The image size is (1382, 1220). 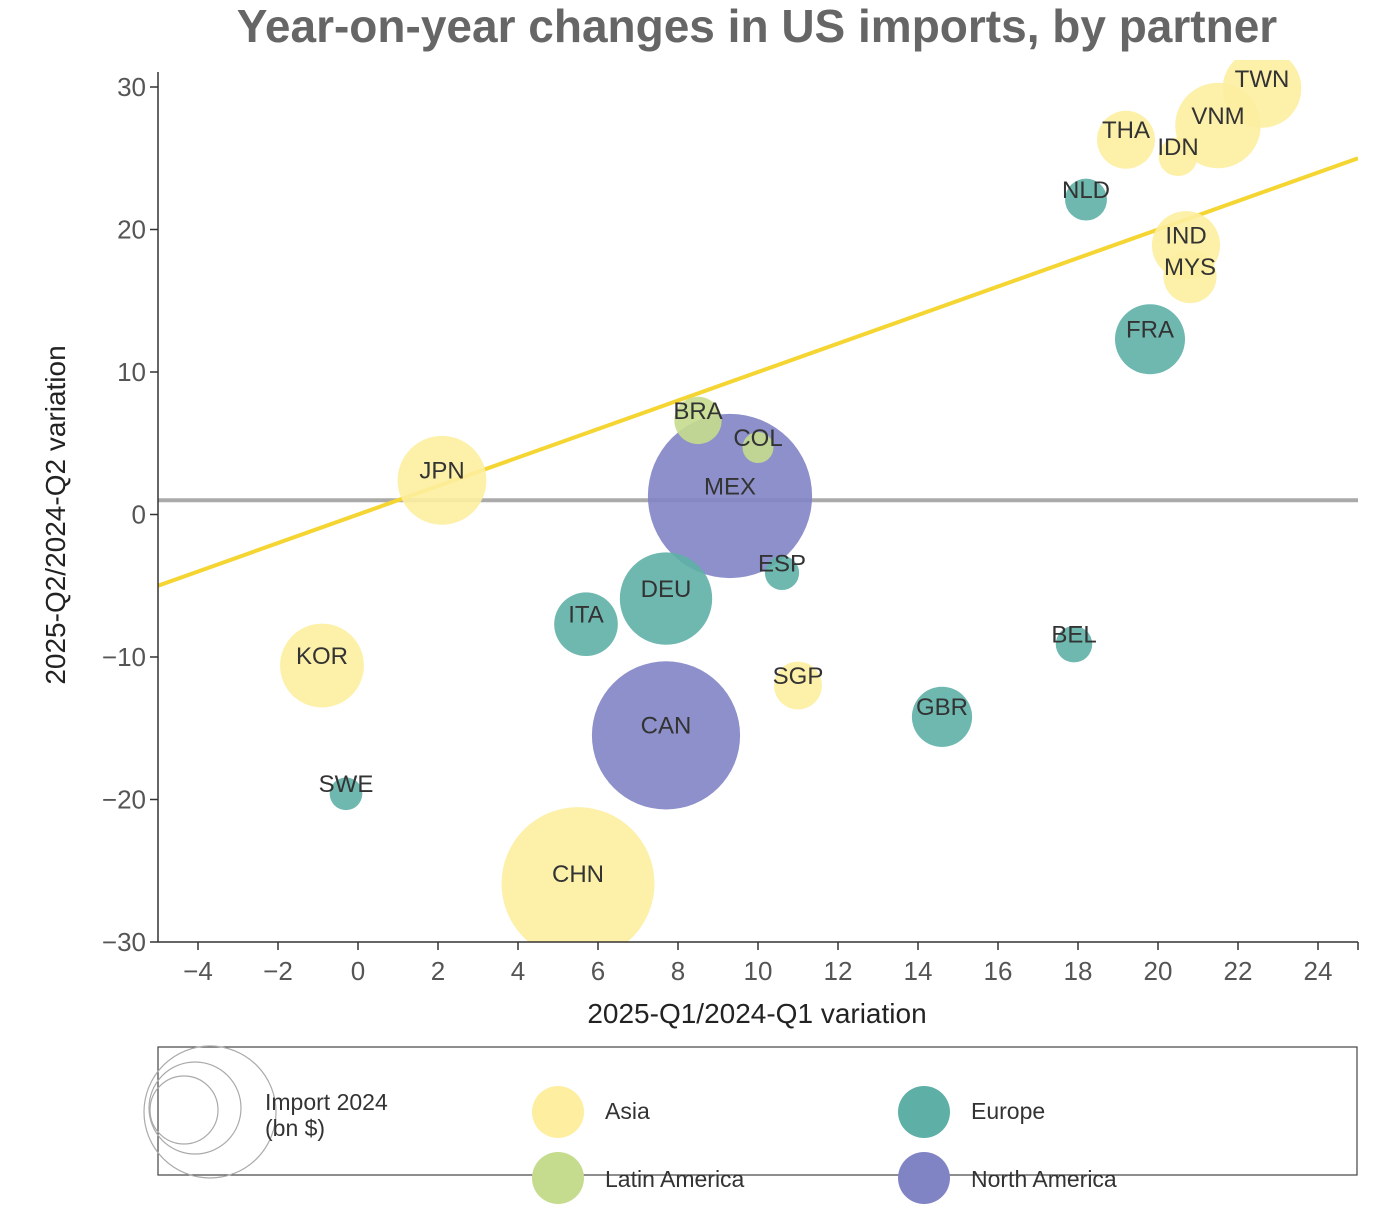 What do you see at coordinates (295, 1128) in the screenshot?
I see `size-legend-title-line2: (bn $)` at bounding box center [295, 1128].